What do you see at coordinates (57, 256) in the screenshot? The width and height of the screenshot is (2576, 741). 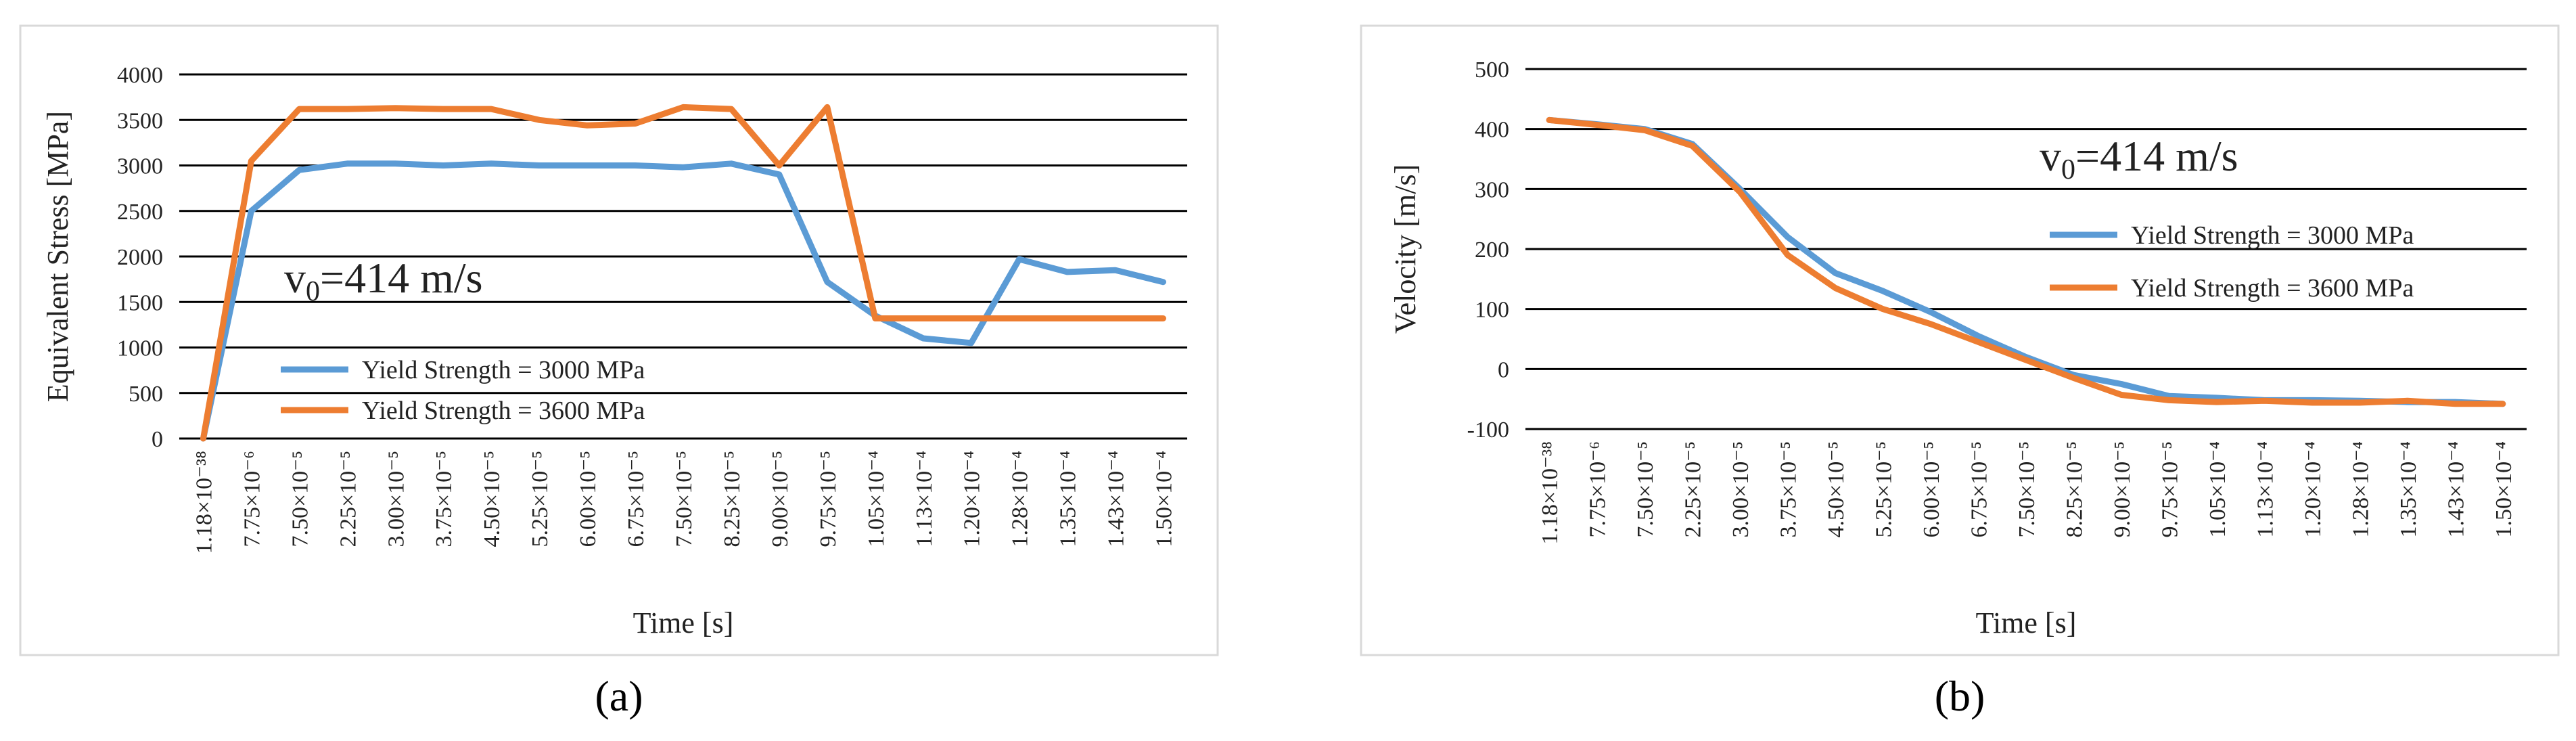 I see `y-axis-title: Equivalent Stress [MPa]` at bounding box center [57, 256].